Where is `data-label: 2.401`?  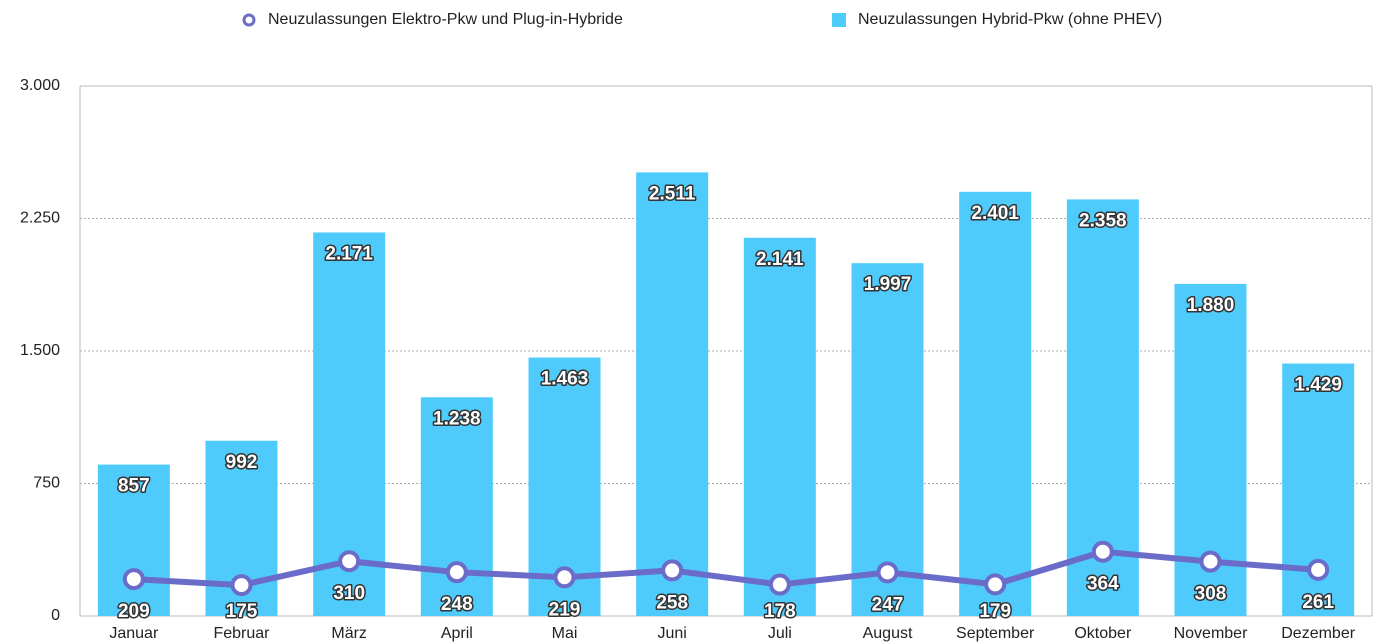 data-label: 2.401 is located at coordinates (995, 213).